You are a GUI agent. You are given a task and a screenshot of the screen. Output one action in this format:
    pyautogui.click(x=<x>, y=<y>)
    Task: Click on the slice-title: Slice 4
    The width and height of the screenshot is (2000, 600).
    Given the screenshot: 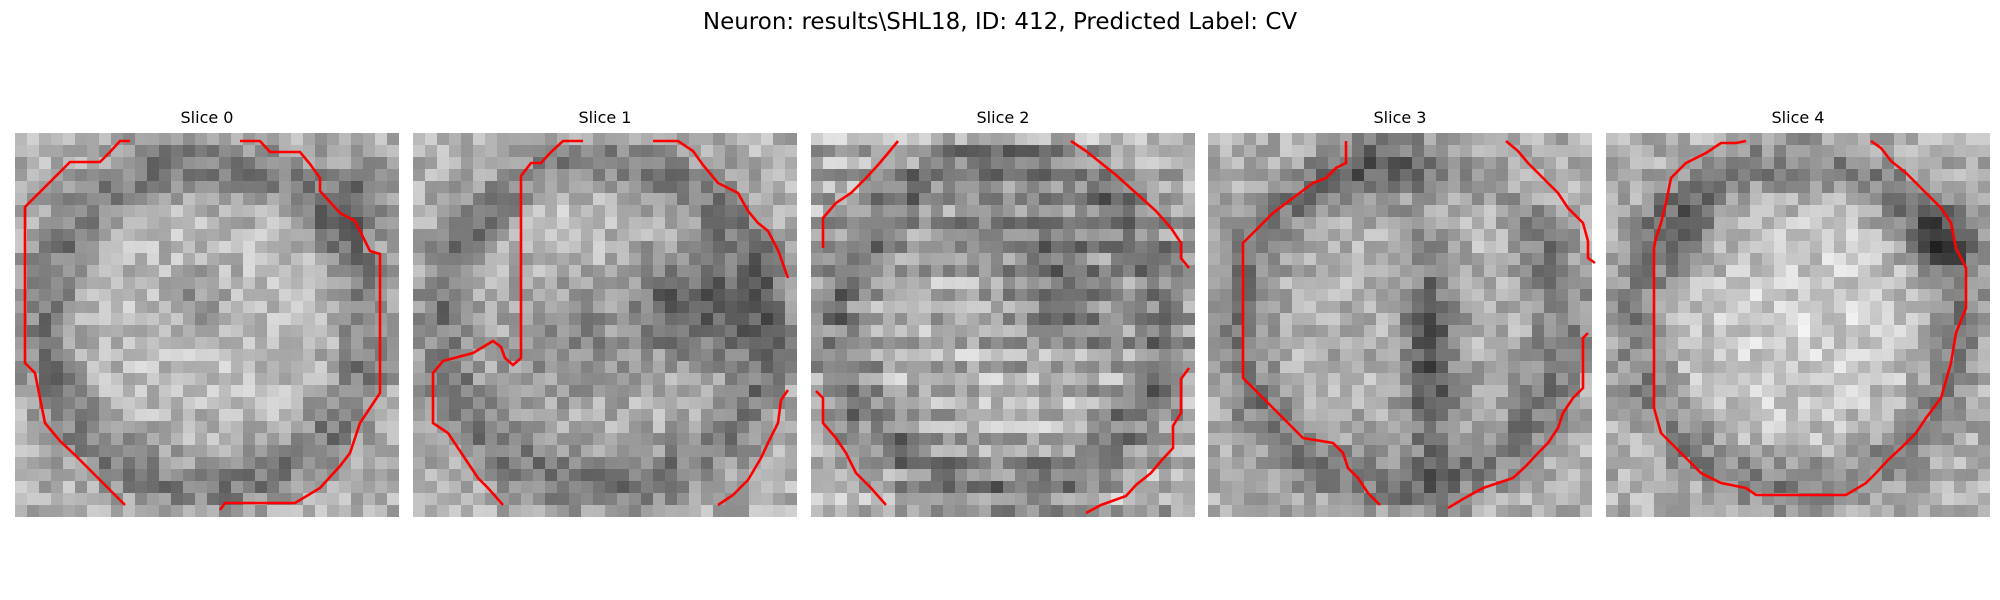 What is the action you would take?
    pyautogui.click(x=1798, y=117)
    